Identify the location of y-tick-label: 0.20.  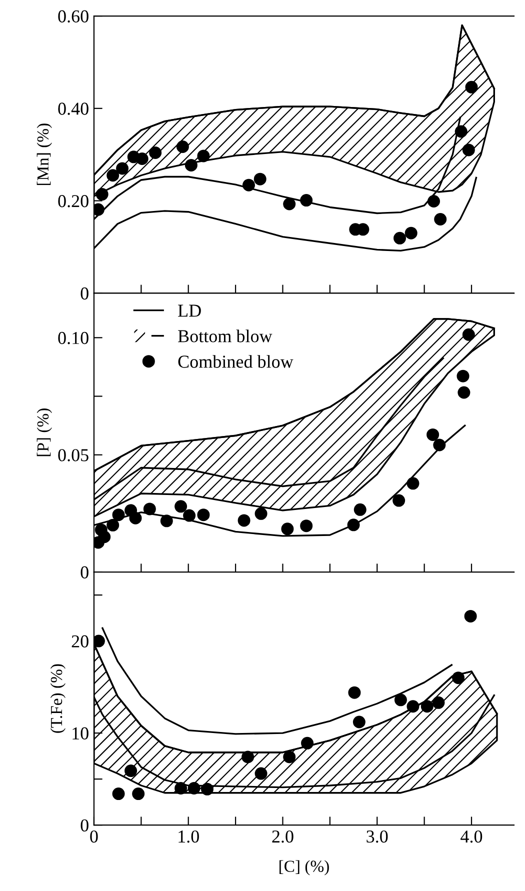
(73, 201).